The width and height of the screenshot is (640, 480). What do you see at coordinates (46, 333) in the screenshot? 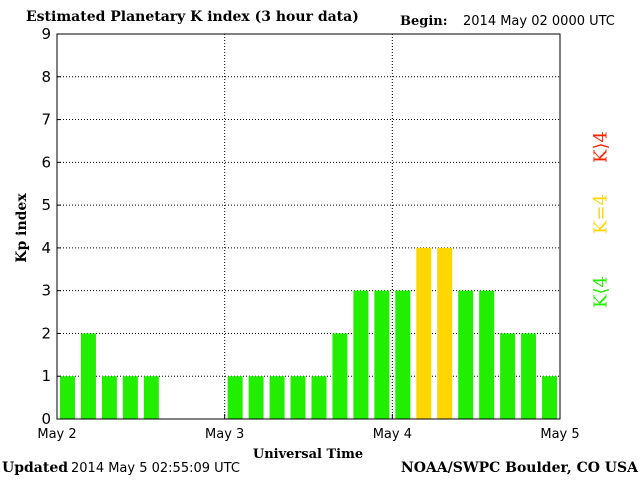
I see `y-tick-label: 2` at bounding box center [46, 333].